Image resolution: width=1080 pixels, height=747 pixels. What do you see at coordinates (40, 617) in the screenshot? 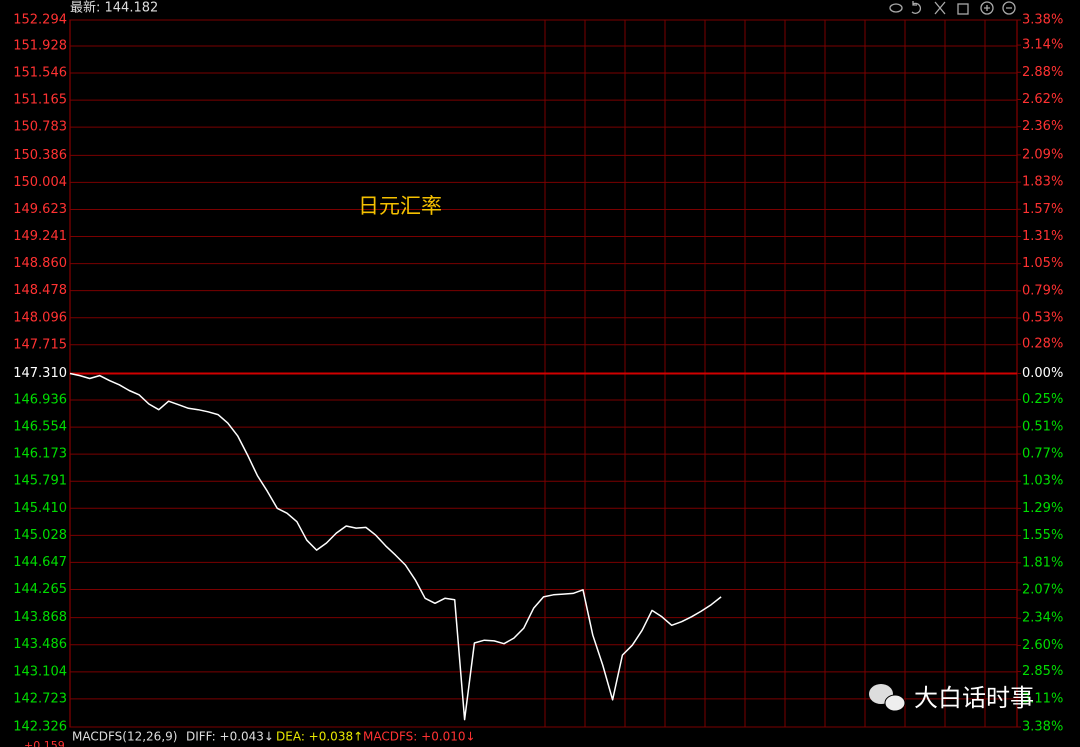
I see `y-tick-label: 143.868` at bounding box center [40, 617].